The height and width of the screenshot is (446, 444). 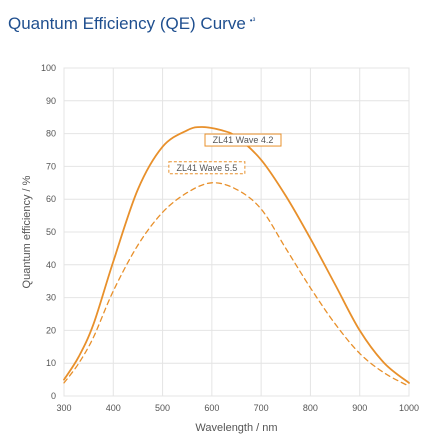 What do you see at coordinates (27, 231) in the screenshot?
I see `y-axis-label: Quantum efficiency / %` at bounding box center [27, 231].